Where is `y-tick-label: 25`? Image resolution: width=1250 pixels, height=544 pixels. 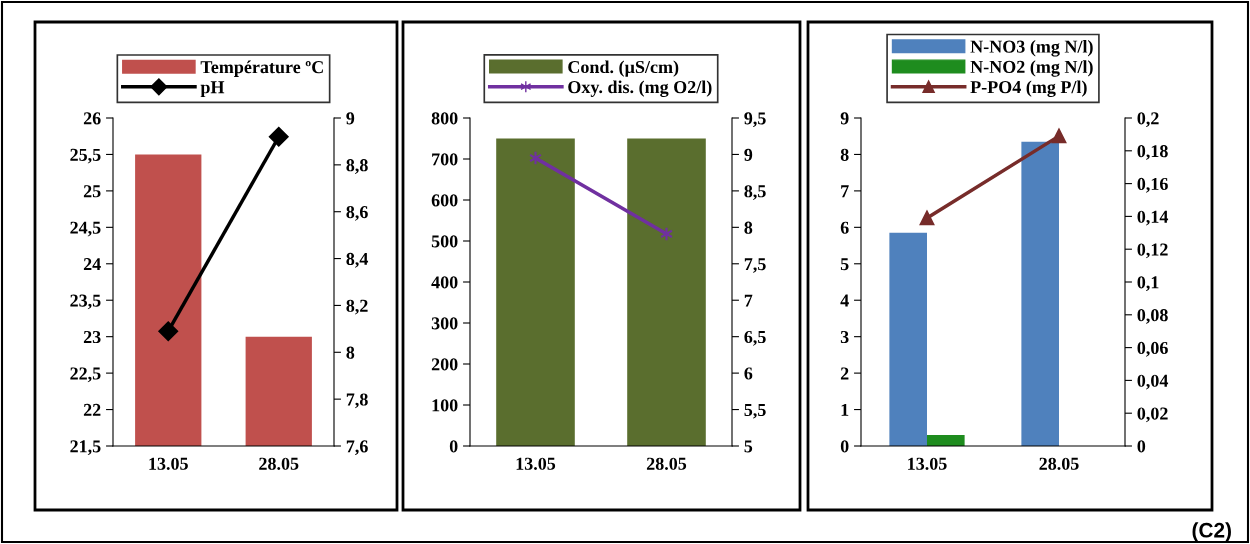
y-tick-label: 25 is located at coordinates (92, 191).